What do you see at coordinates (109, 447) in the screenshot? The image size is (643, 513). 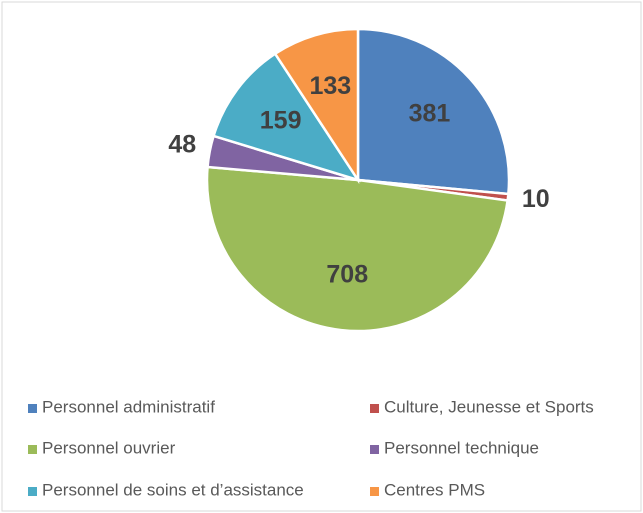 I see `legend-label: Personnel ouvrier` at bounding box center [109, 447].